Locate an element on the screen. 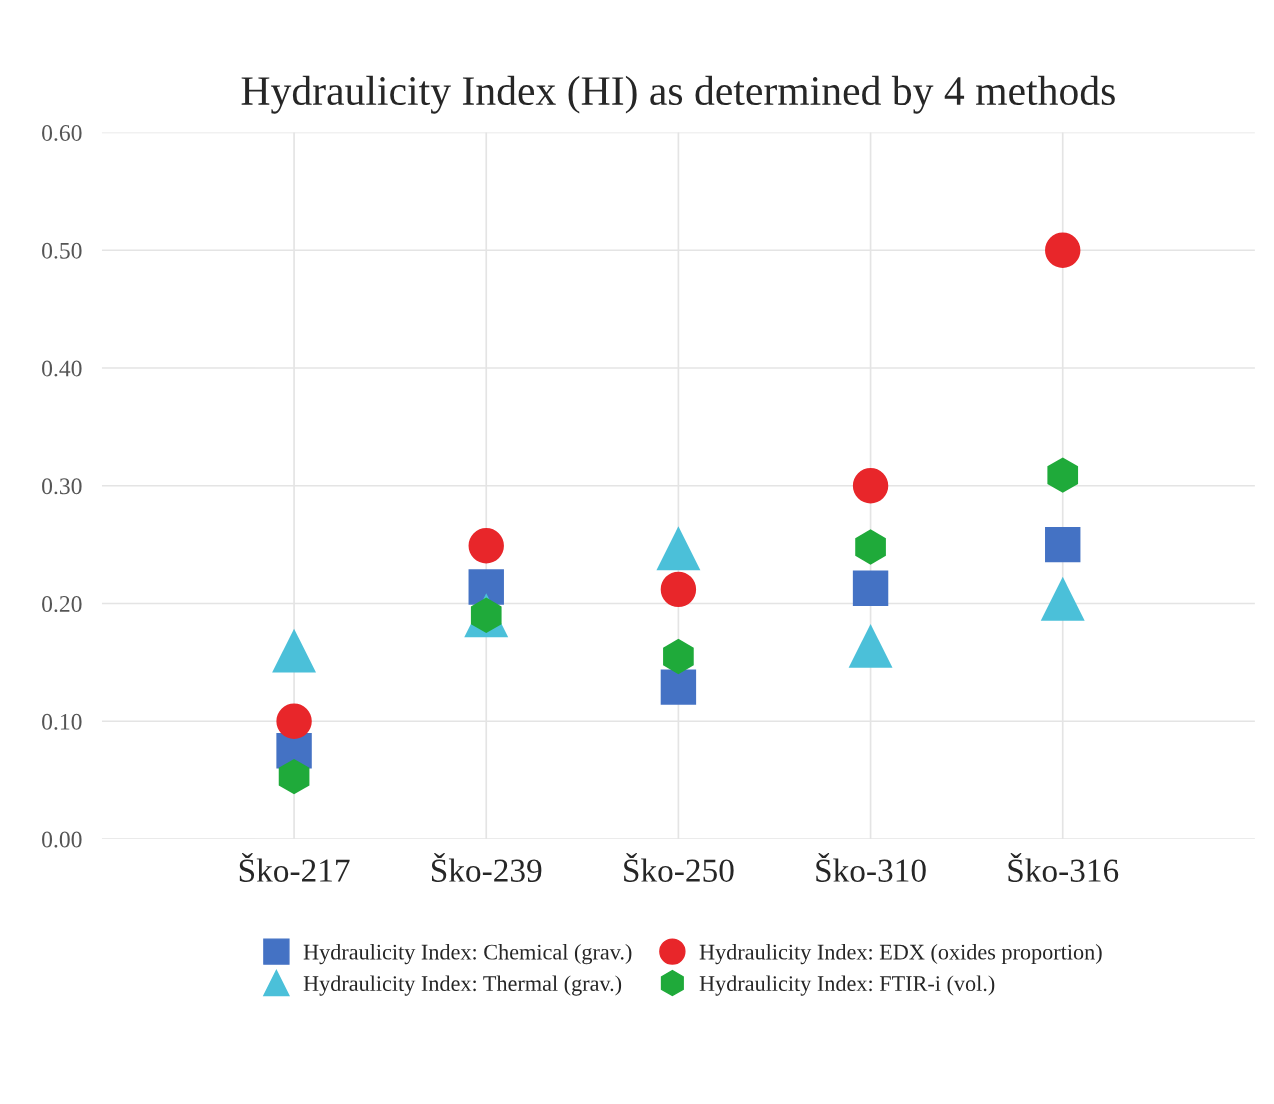 Image resolution: width=1274 pixels, height=1104 pixels. x-tick-label: Ško-239 is located at coordinates (486, 867).